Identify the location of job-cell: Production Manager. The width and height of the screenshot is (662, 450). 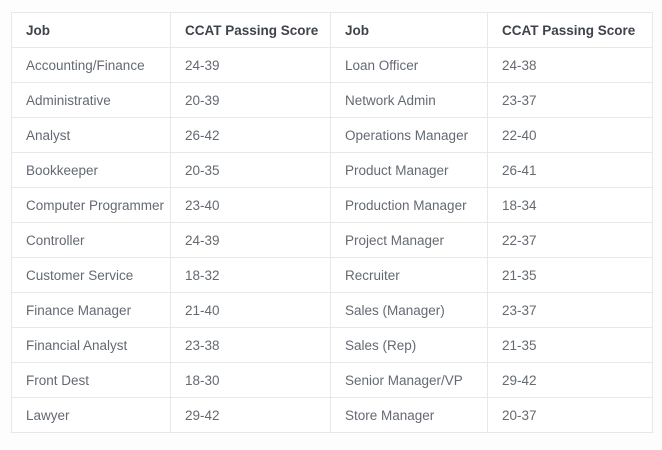
(409, 205).